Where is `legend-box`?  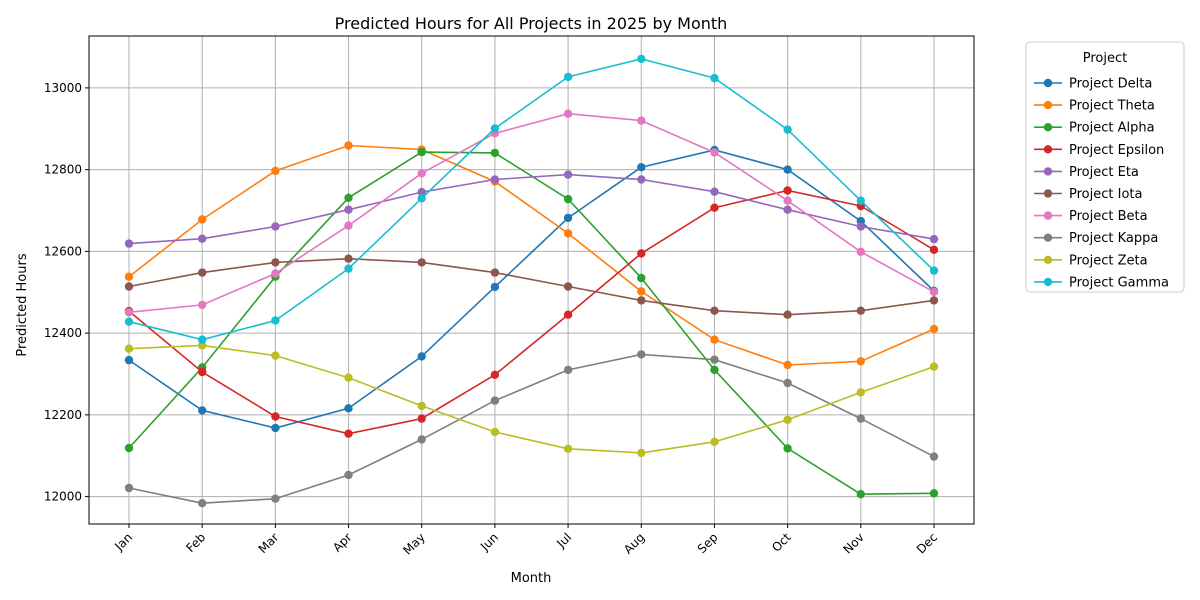
legend-box is located at coordinates (1105, 167).